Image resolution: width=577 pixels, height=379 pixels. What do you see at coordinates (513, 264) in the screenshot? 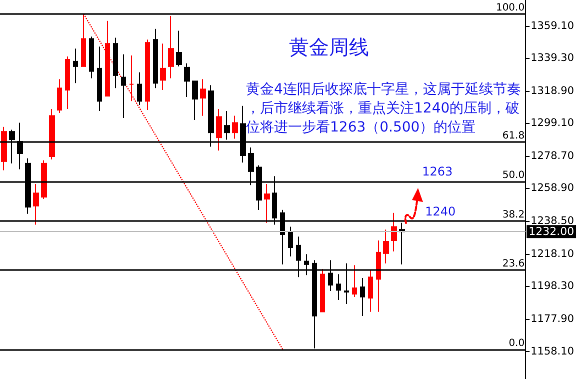
I see `annotation: 23.6` at bounding box center [513, 264].